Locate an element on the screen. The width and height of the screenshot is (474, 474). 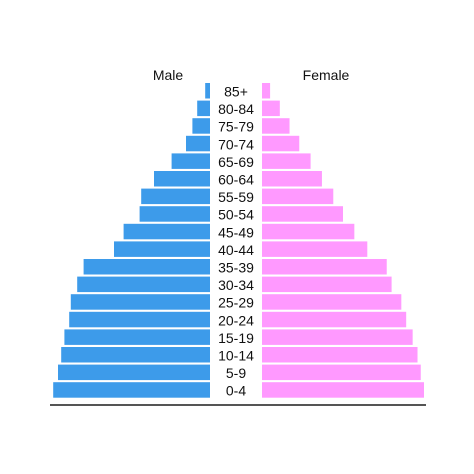
age-label-45-49: 45-49 is located at coordinates (236, 232).